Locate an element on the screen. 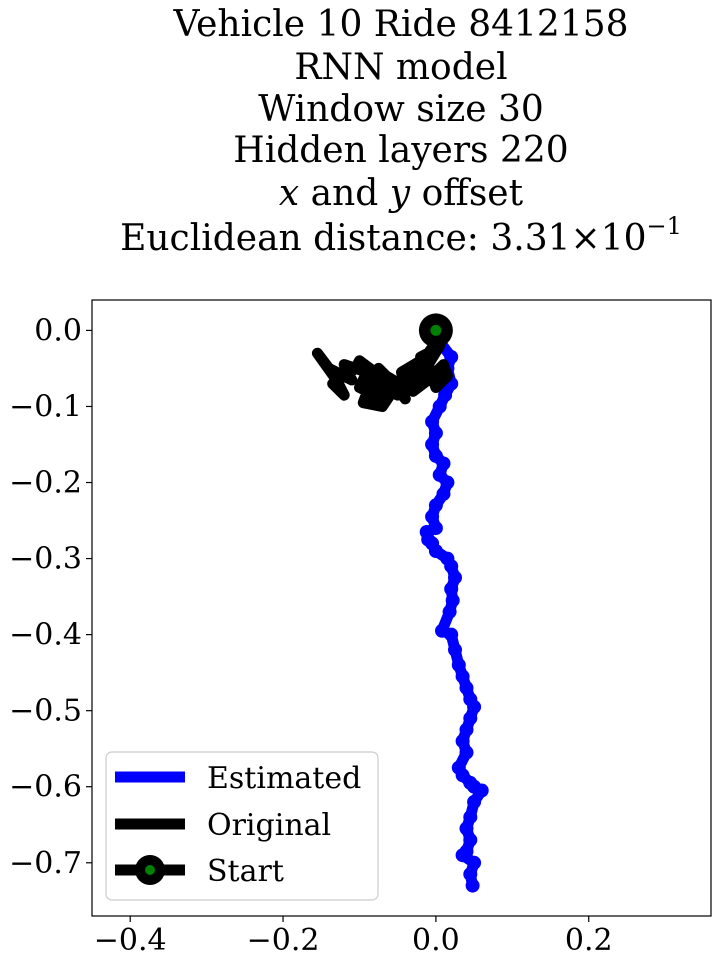 The width and height of the screenshot is (719, 963). y-tick-label: 0.0 is located at coordinates (58, 330).